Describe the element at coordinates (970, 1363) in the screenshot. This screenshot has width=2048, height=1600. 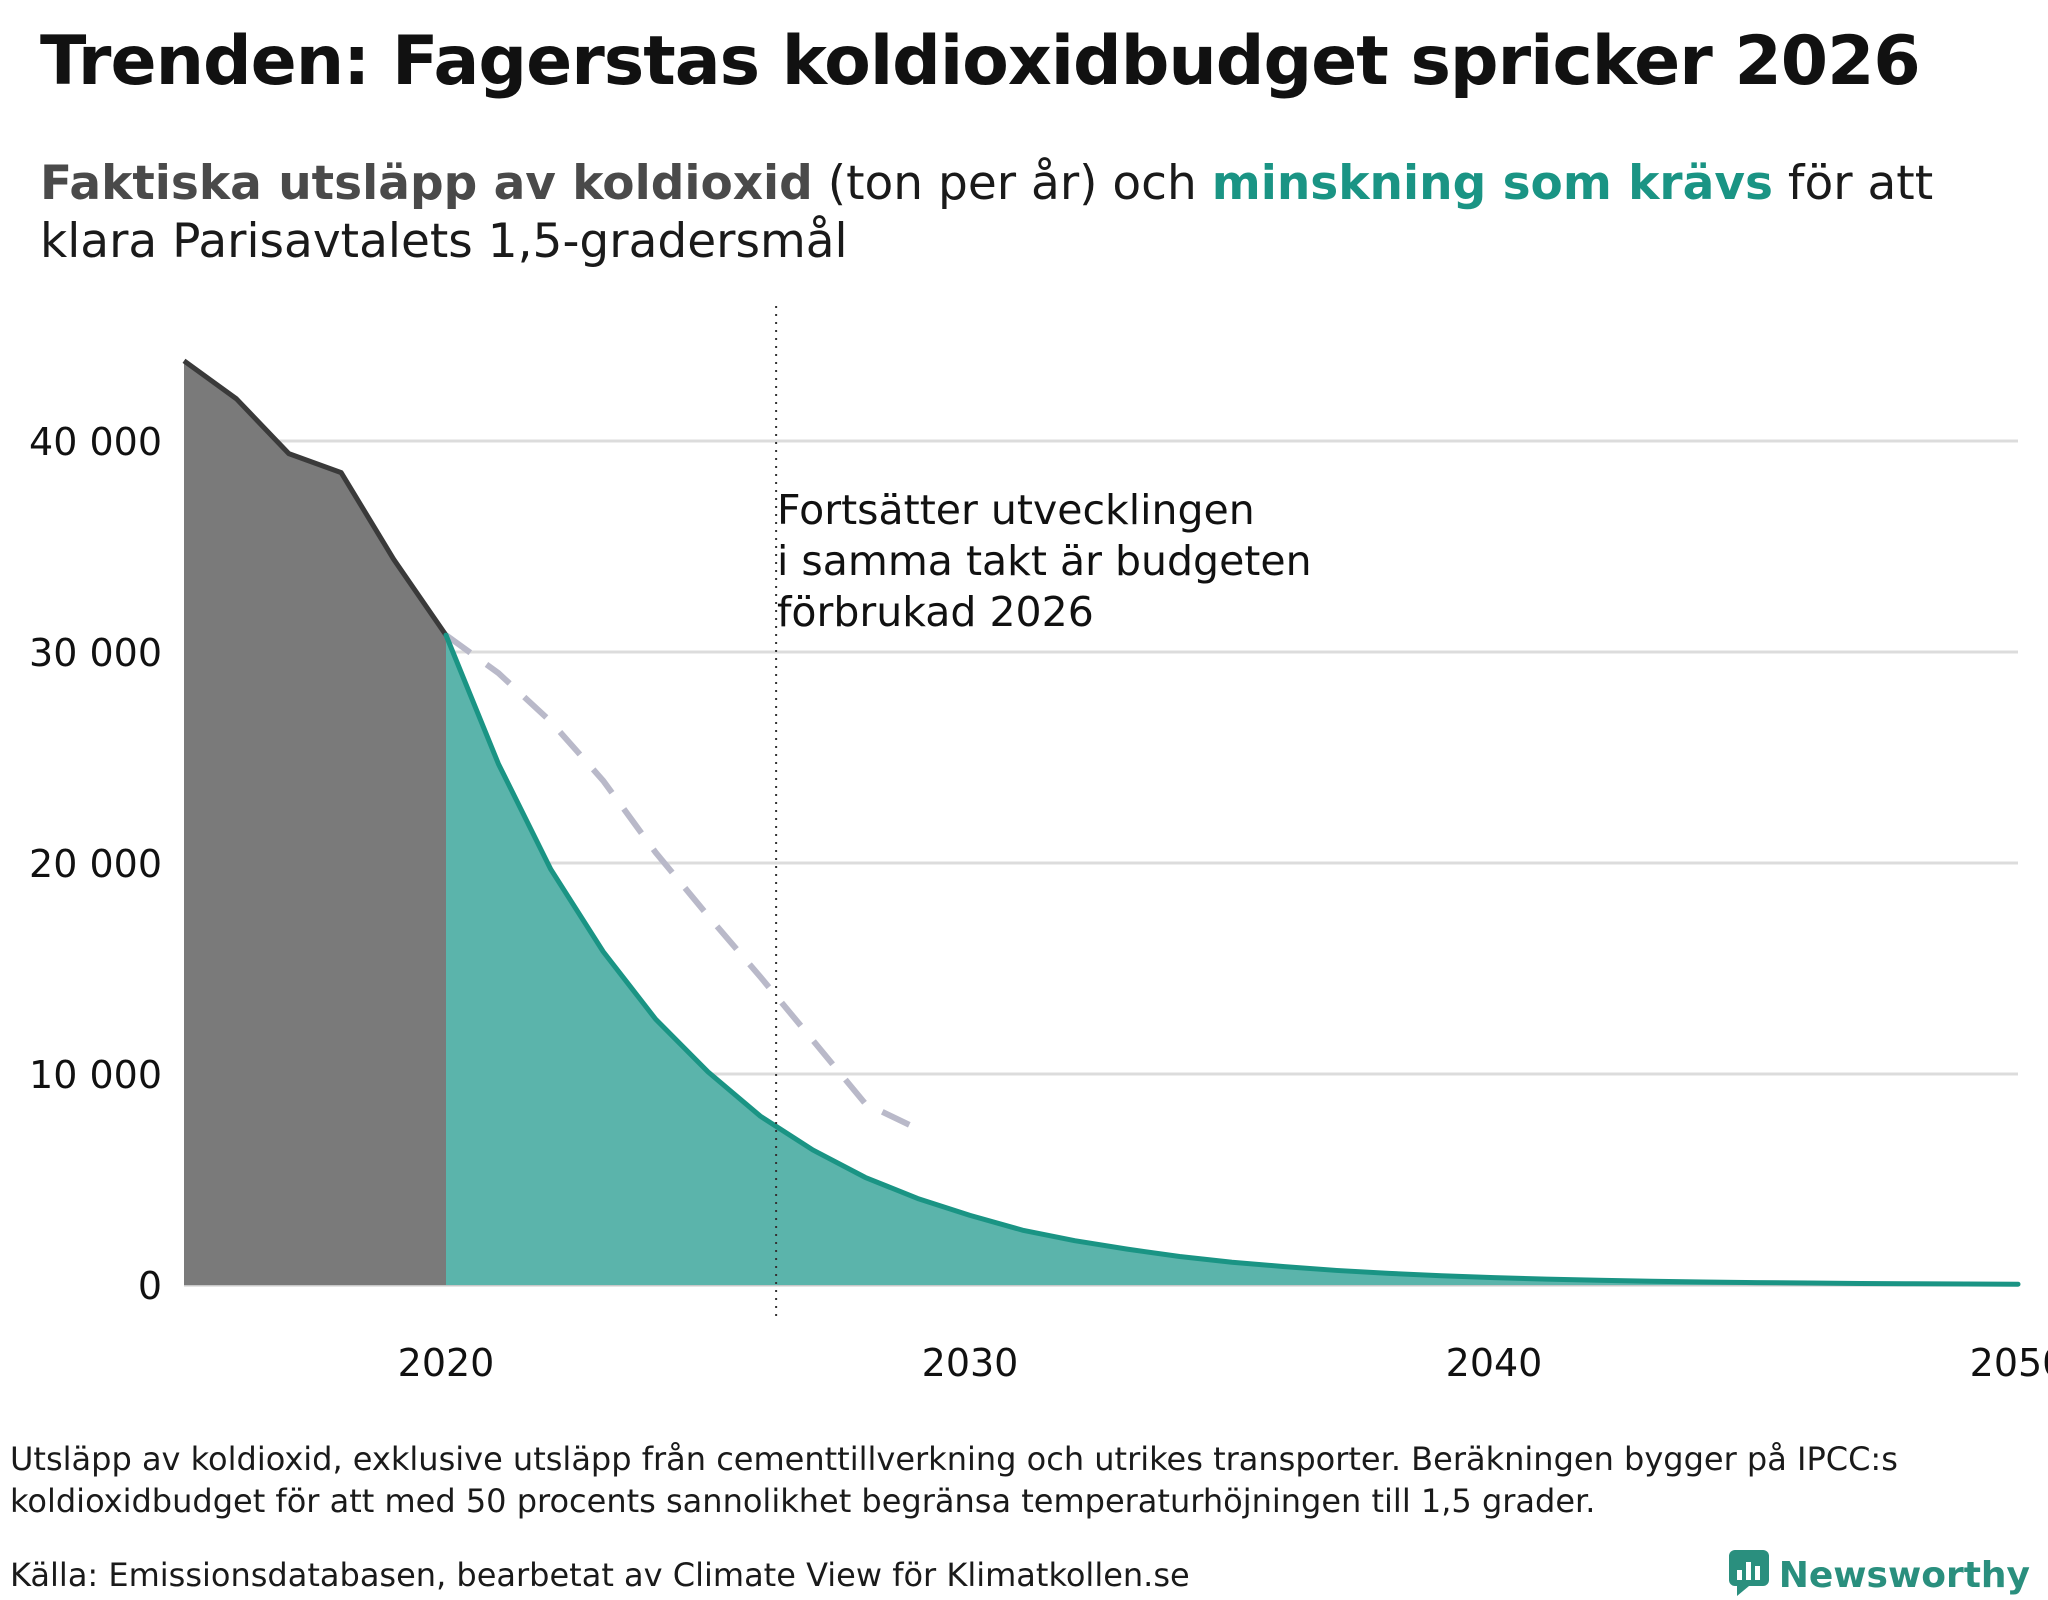
I see `x-tick-label: 2030` at that location.